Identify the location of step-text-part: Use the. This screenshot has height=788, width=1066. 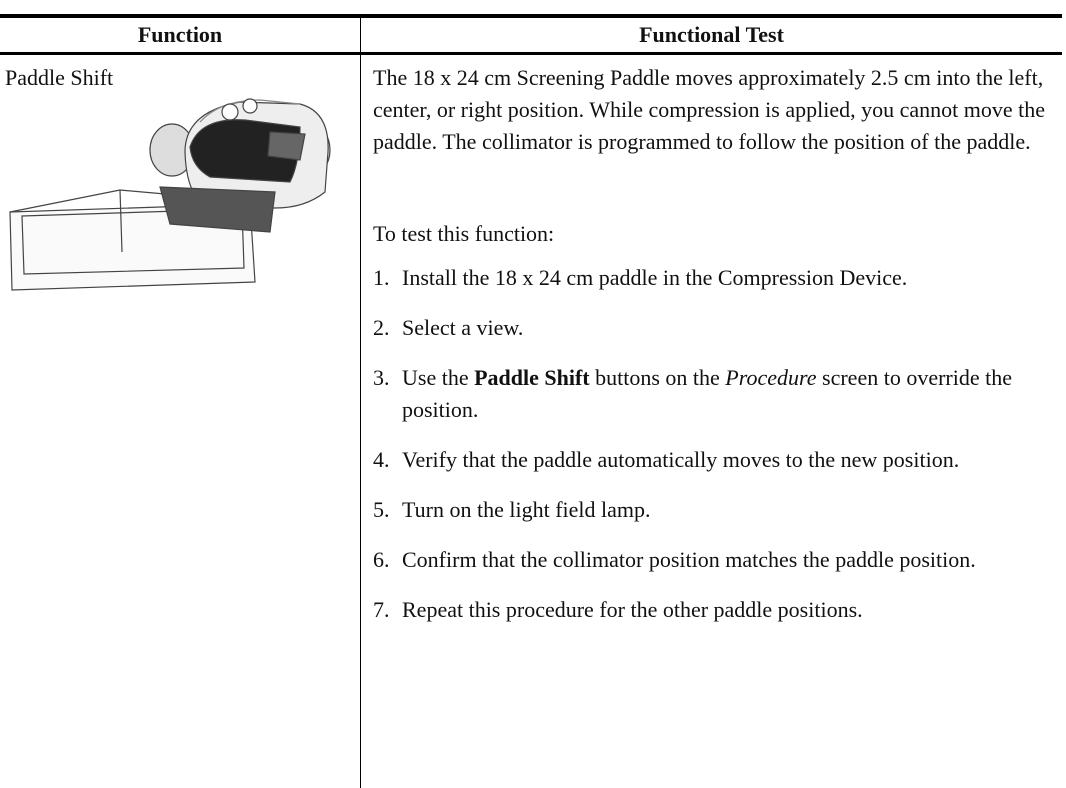
(438, 377).